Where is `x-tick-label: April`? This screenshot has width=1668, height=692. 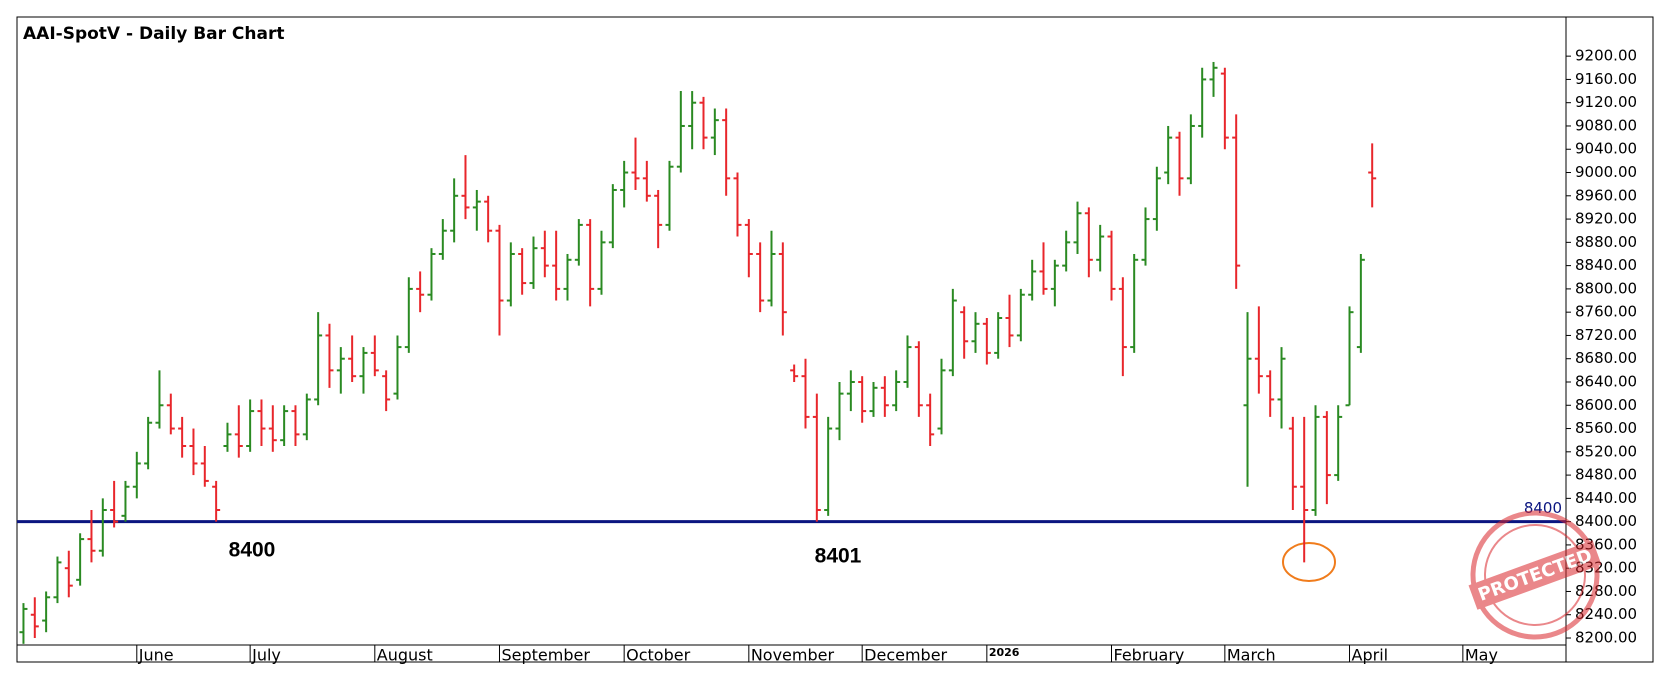 x-tick-label: April is located at coordinates (1370, 655).